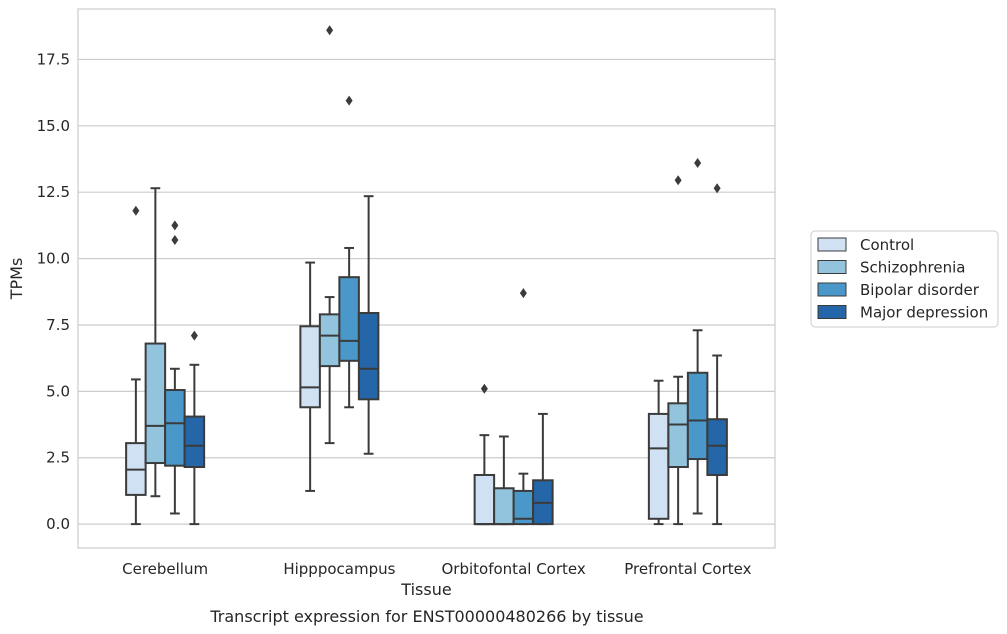 The width and height of the screenshot is (1007, 634). I want to click on legend-item: Schizophrenia, so click(891, 268).